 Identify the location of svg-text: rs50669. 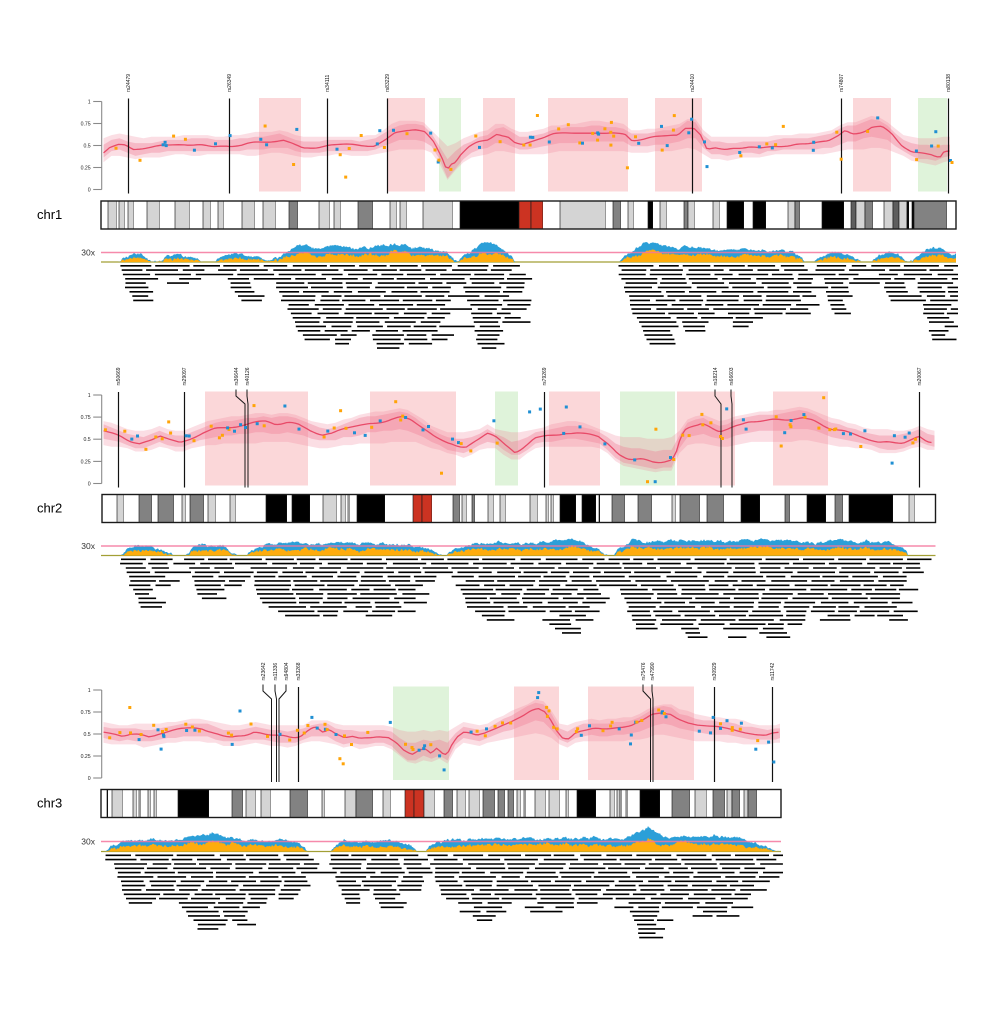
(119, 376).